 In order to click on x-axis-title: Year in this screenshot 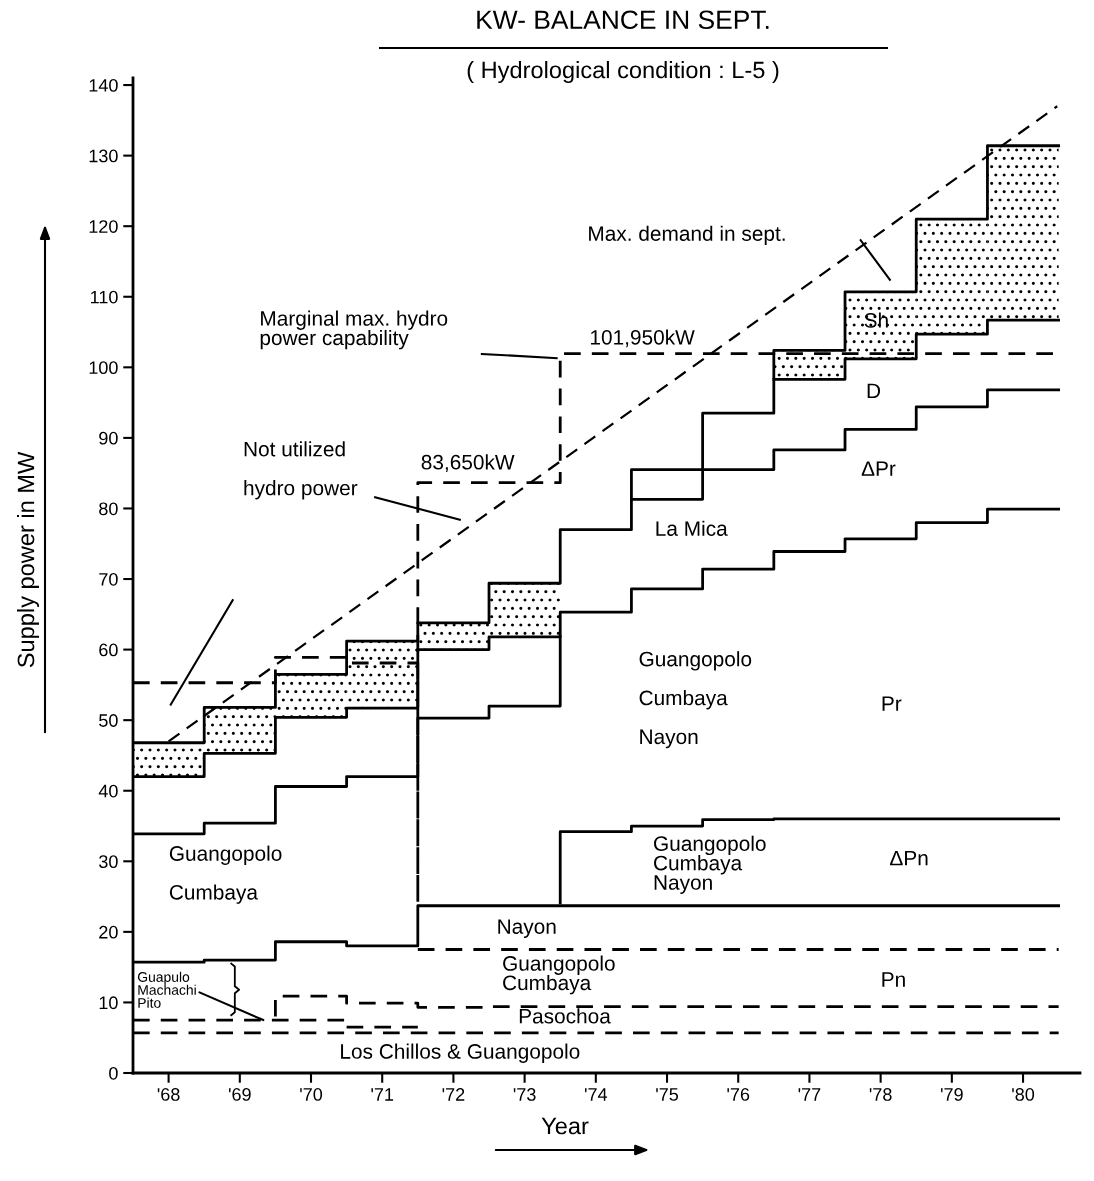, I will do `click(565, 1126)`.